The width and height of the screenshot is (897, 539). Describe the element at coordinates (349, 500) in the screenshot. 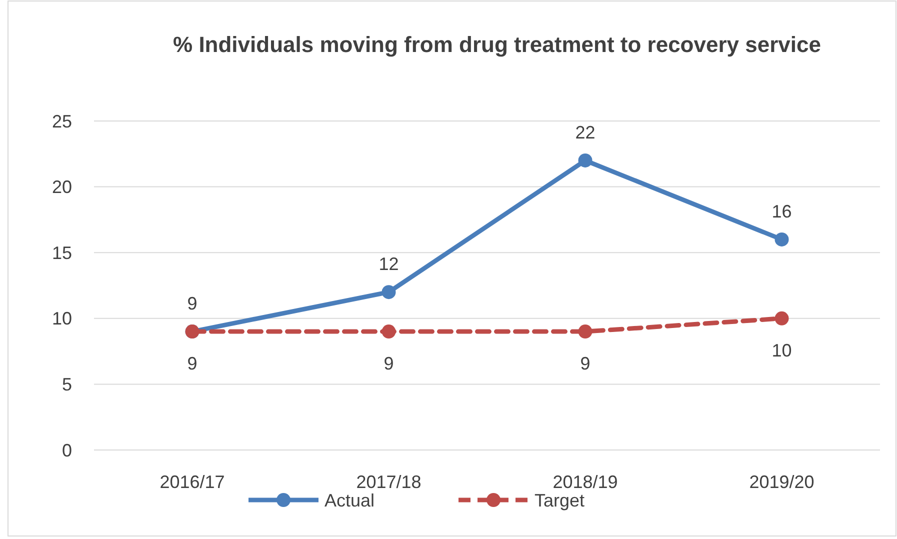

I see `legend-label: Actual` at that location.